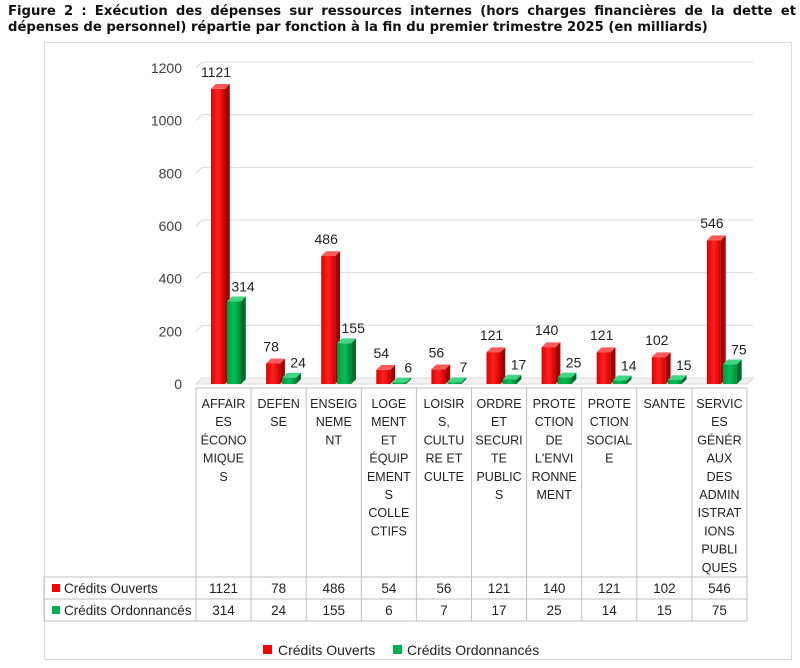 The image size is (800, 668). Describe the element at coordinates (443, 440) in the screenshot. I see `category-label: LOISIR S, CULTU RE ET CULTE` at that location.